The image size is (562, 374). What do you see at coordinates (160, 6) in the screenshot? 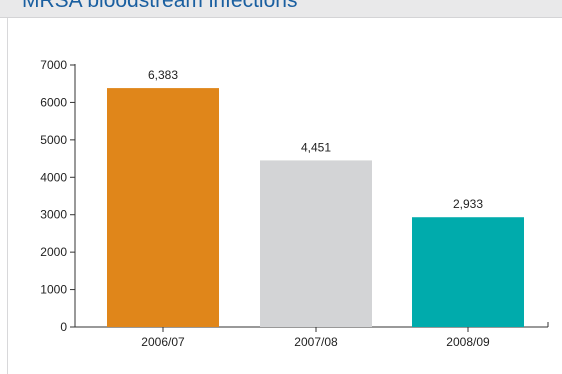
I see `chart-title: MRSA bloodstream infections` at bounding box center [160, 6].